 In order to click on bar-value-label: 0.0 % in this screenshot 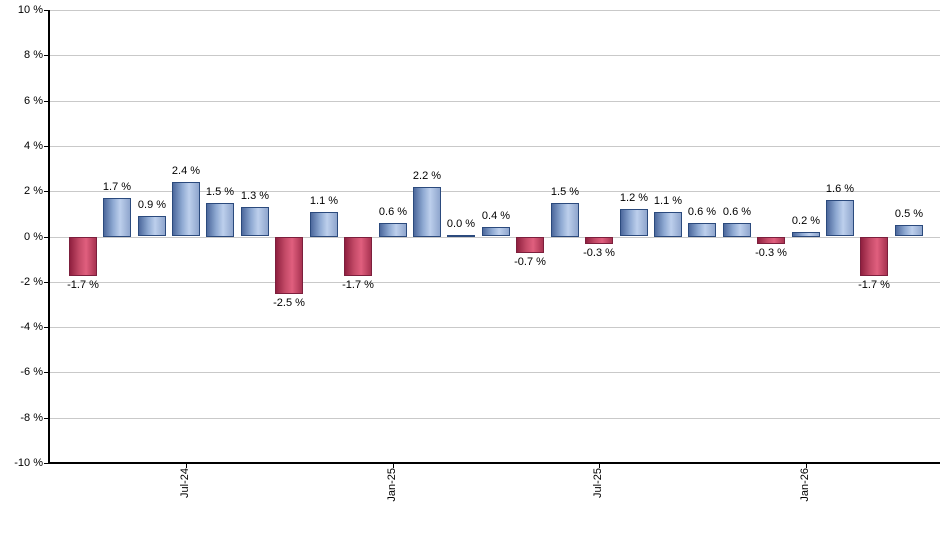, I will do `click(461, 224)`.